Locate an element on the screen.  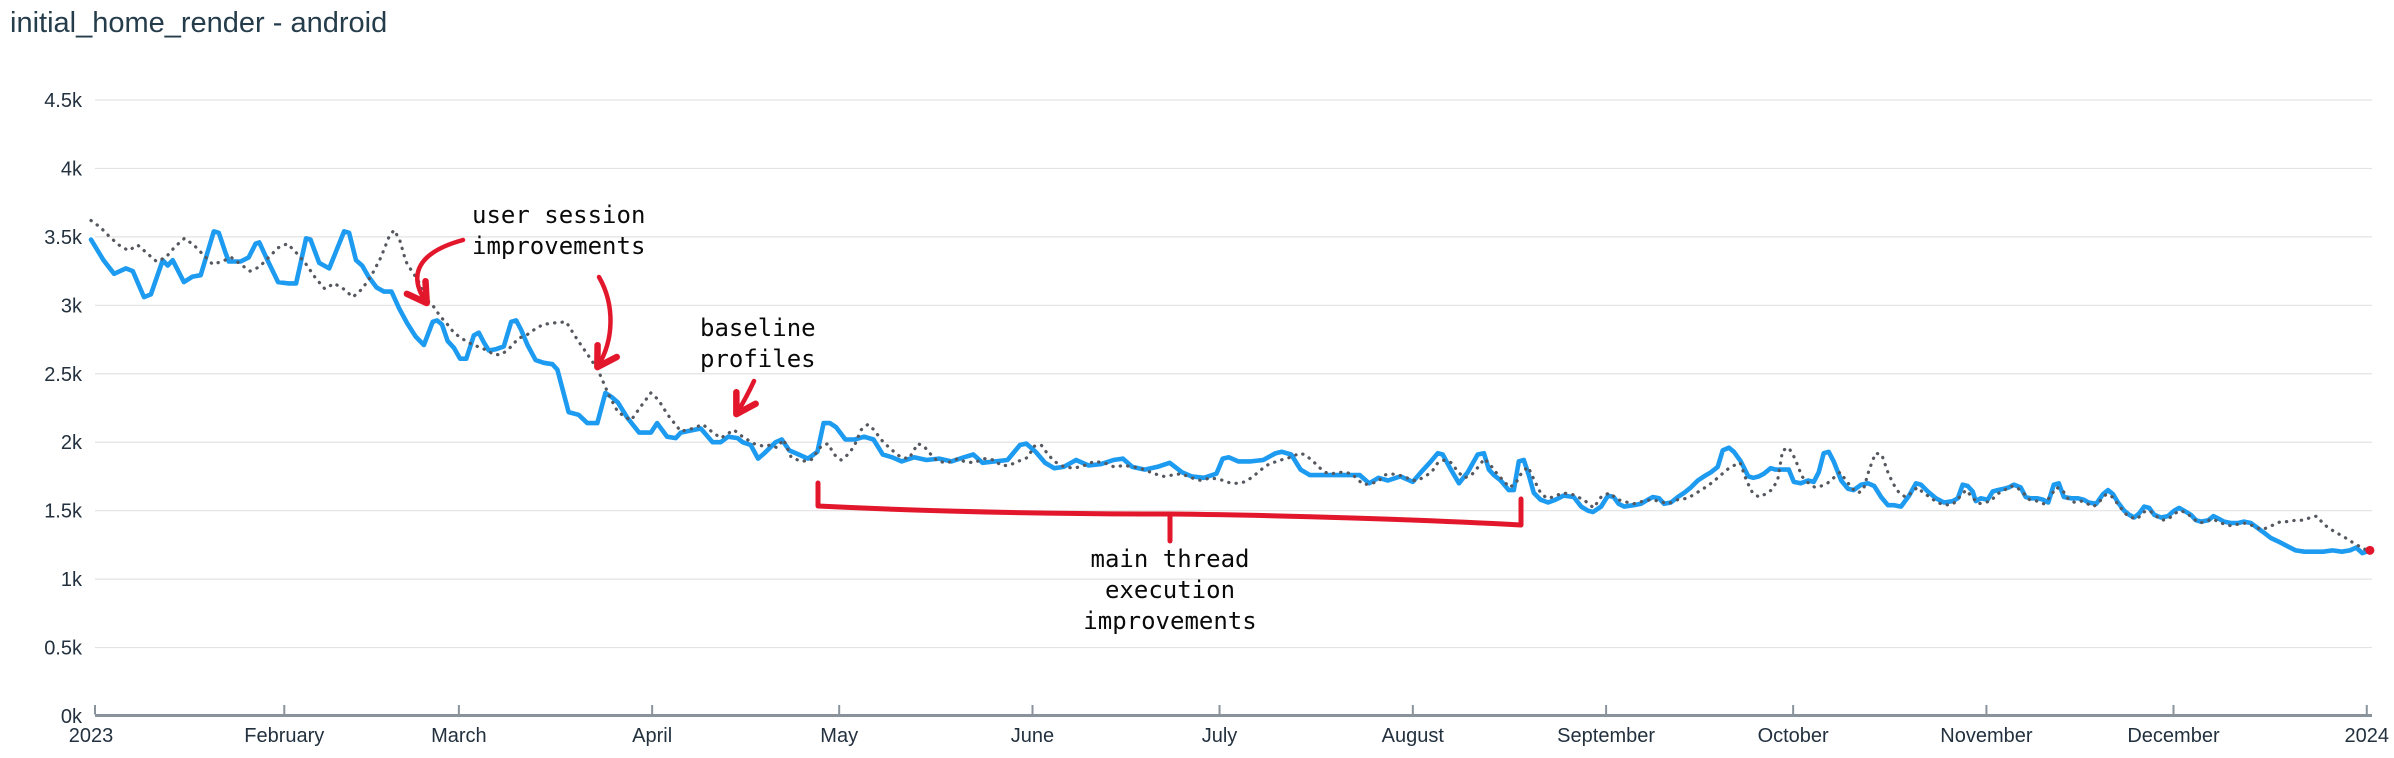
y-axis-label: 4k is located at coordinates (72, 169).